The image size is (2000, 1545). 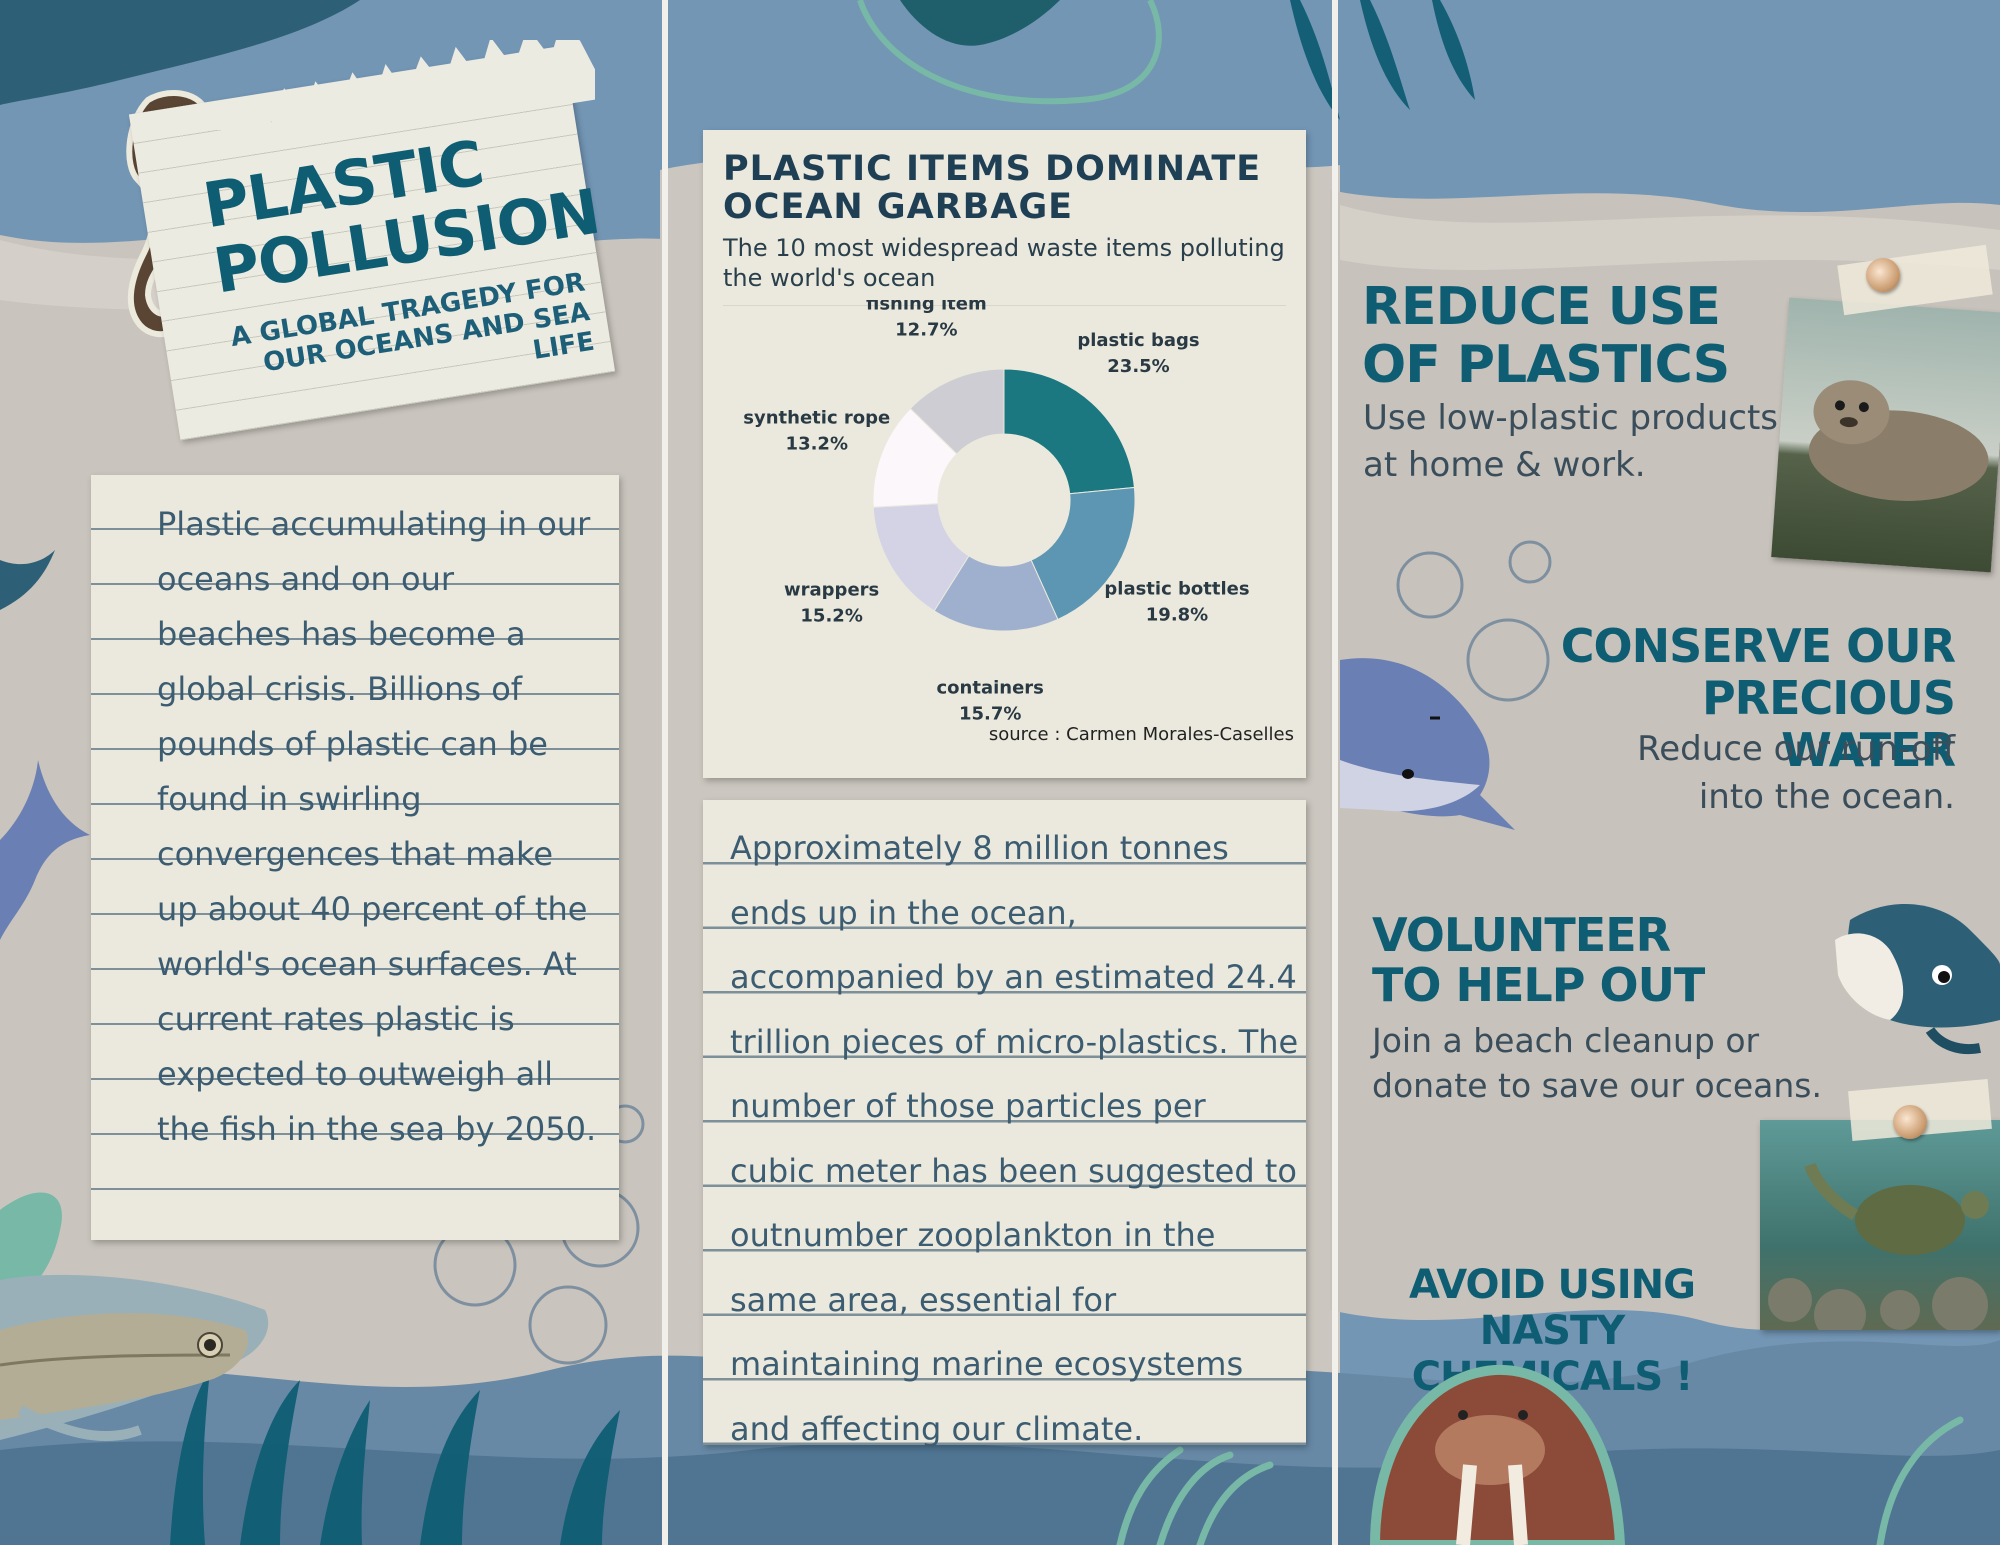 What do you see at coordinates (134, 1358) in the screenshot?
I see `fish-picture` at bounding box center [134, 1358].